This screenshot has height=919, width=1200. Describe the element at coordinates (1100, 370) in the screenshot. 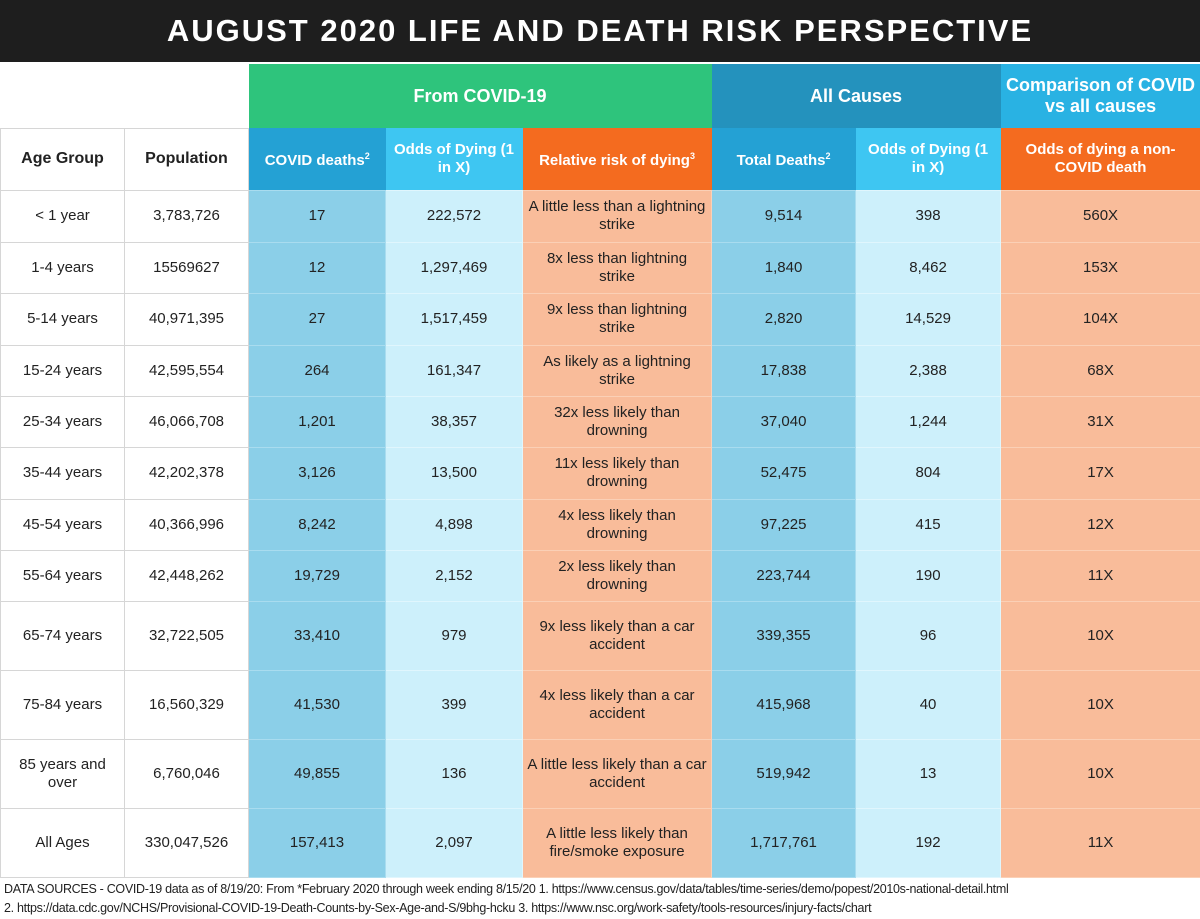

I see `cell-non-covid-odds: 68X` at that location.